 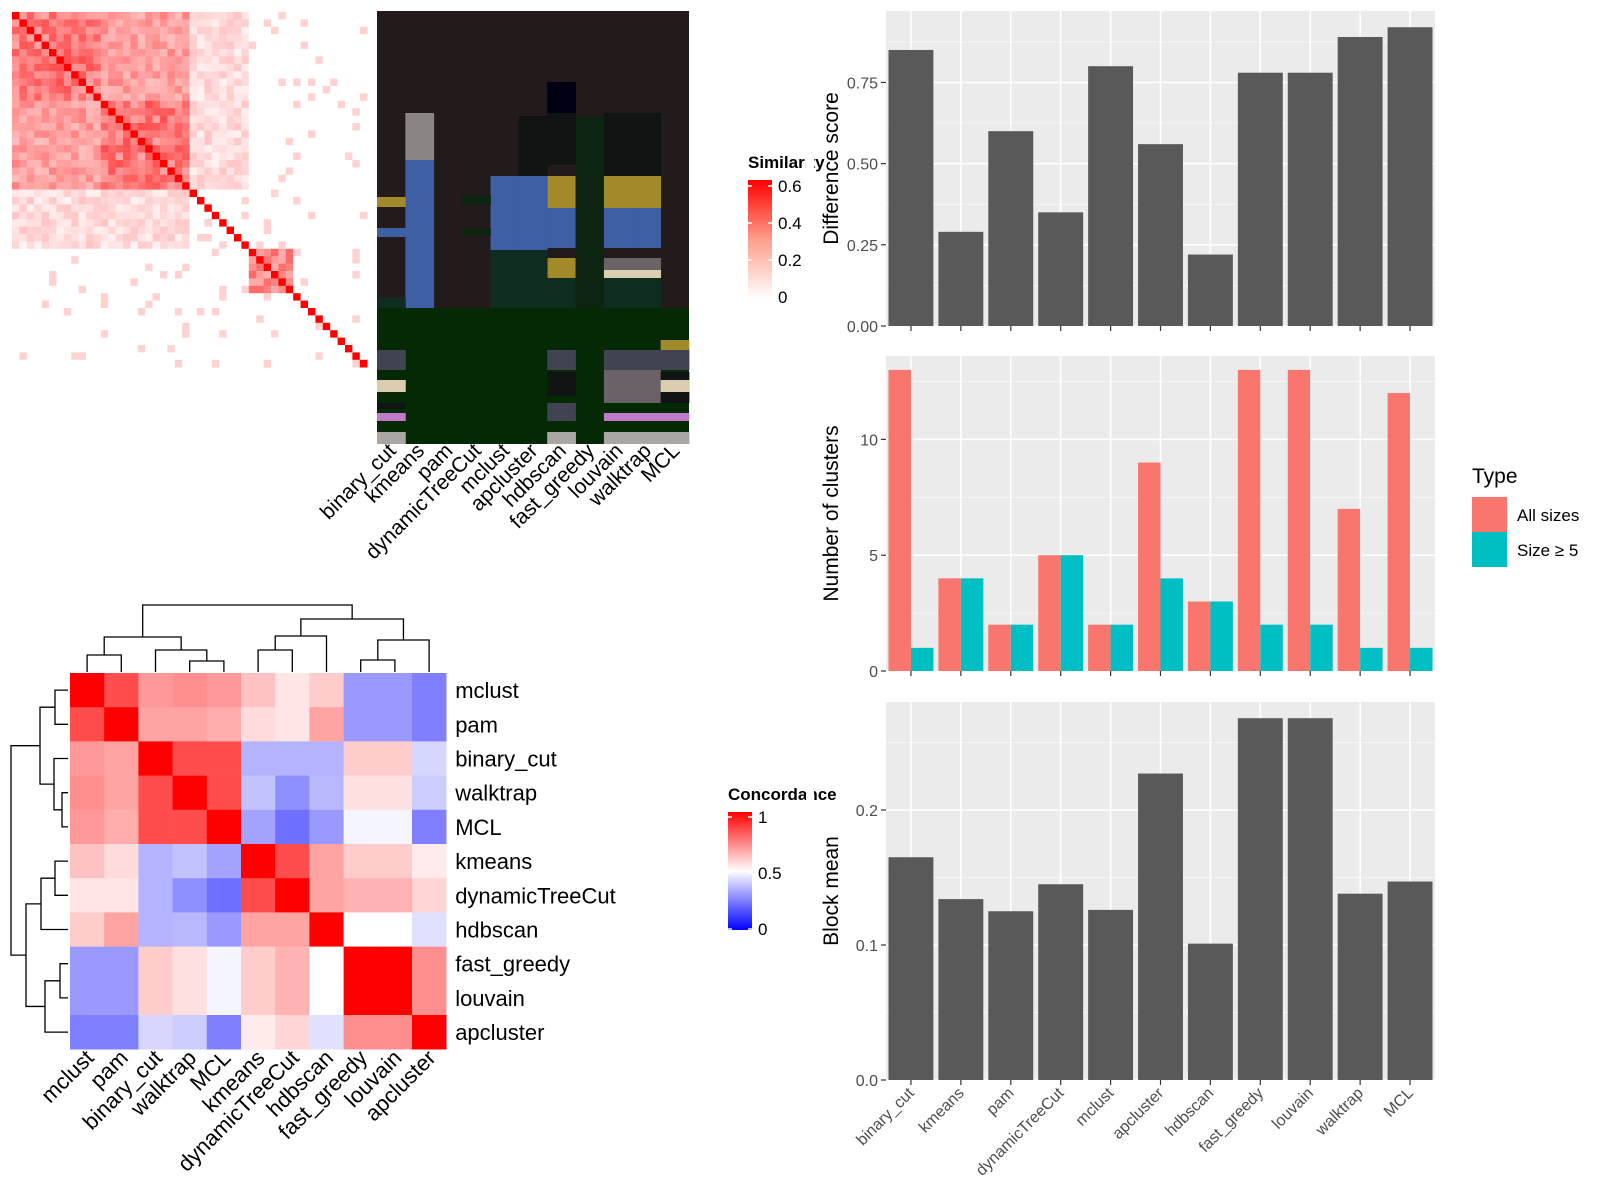 I want to click on bar, so click(x=1160, y=926).